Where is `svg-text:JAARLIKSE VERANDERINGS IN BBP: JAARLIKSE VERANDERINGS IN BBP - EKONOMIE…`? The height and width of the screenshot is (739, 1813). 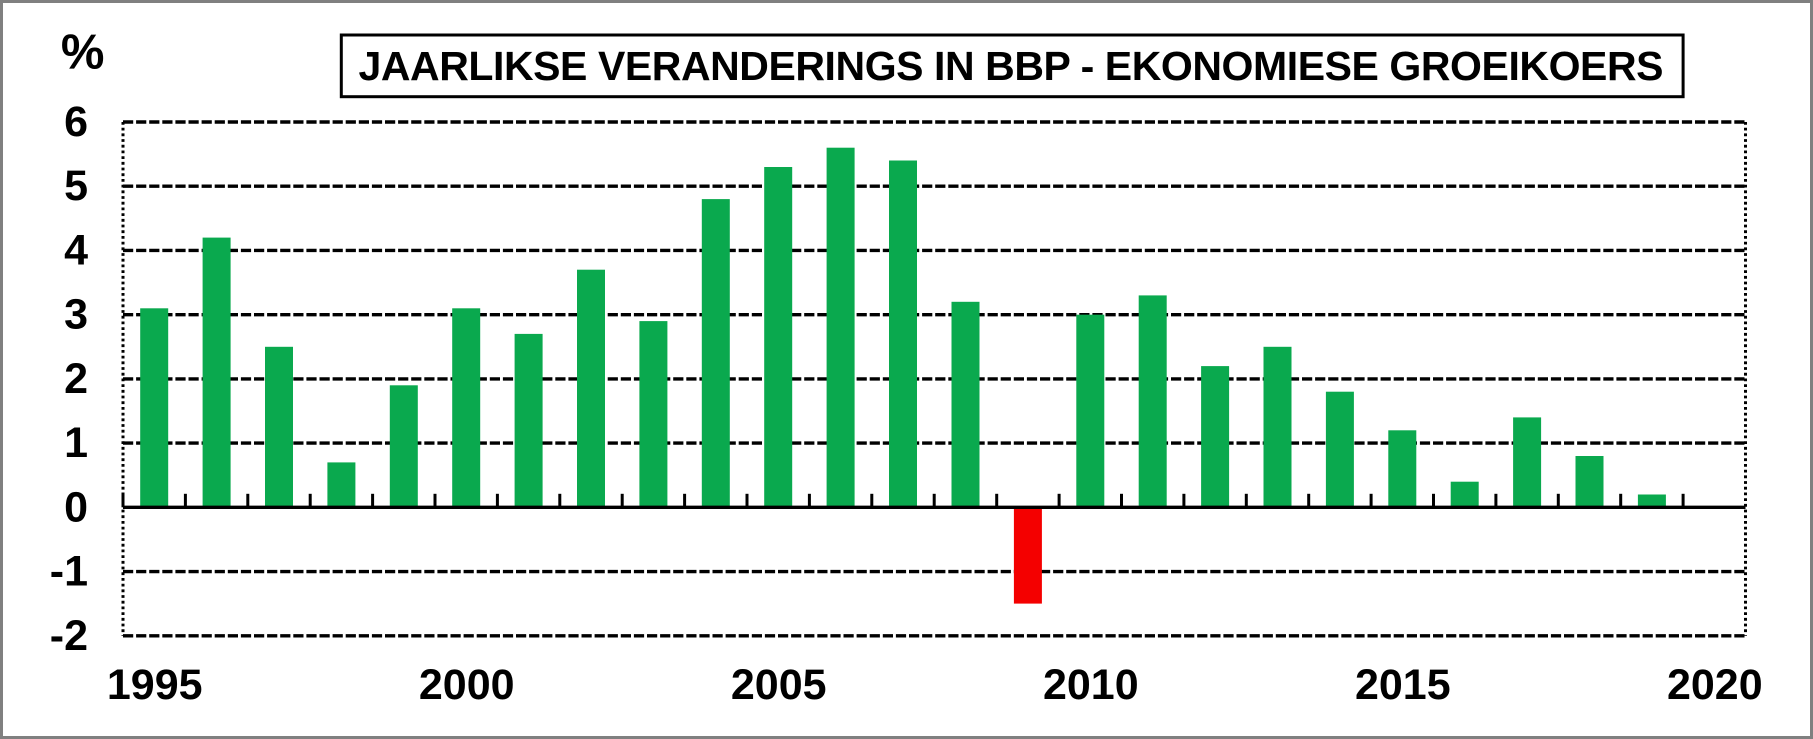
svg-text:JAARLIKSE VERANDERINGS IN BBP: JAARLIKSE VERANDERINGS IN BBP - EKONOMIE… is located at coordinates (1011, 66).